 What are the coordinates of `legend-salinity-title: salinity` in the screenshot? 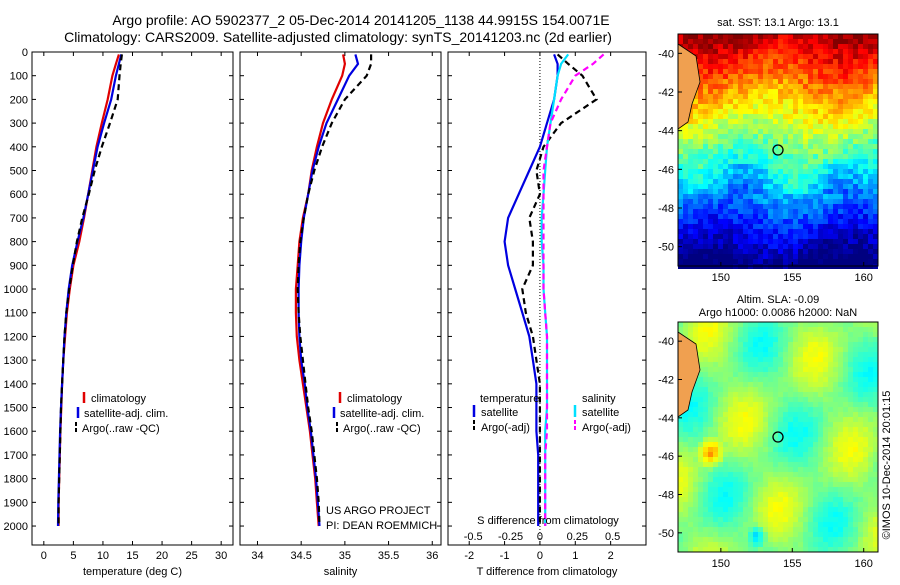 It's located at (599, 399).